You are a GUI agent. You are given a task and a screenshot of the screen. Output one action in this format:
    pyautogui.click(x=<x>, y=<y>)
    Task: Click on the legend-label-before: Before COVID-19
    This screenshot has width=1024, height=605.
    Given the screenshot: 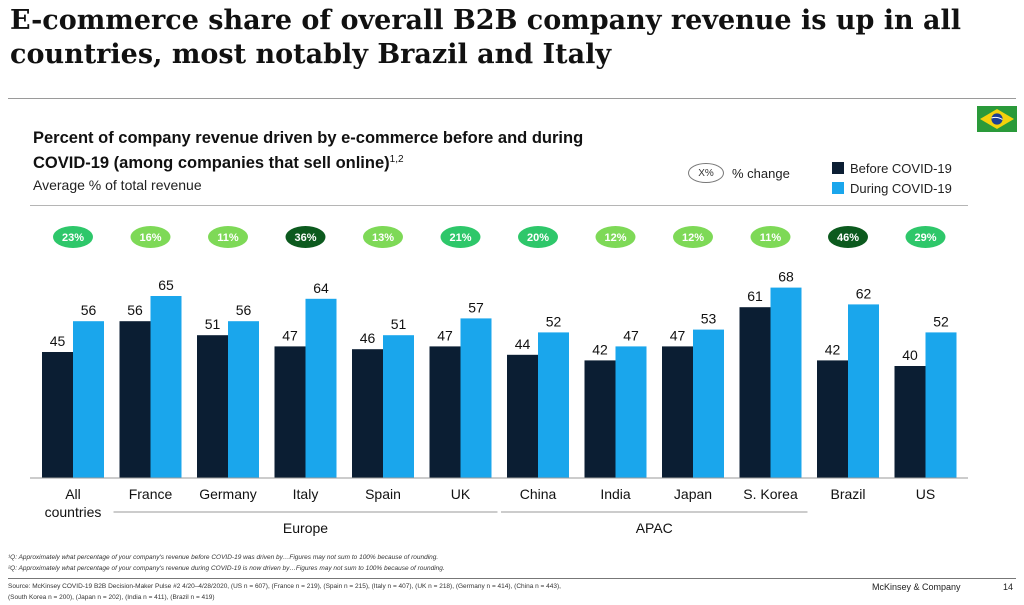 What is the action you would take?
    pyautogui.click(x=901, y=168)
    